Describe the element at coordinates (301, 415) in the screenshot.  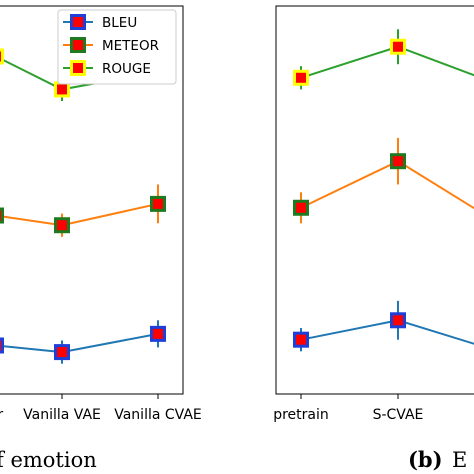
I see `panel-b-tick-label: pretrain` at that location.